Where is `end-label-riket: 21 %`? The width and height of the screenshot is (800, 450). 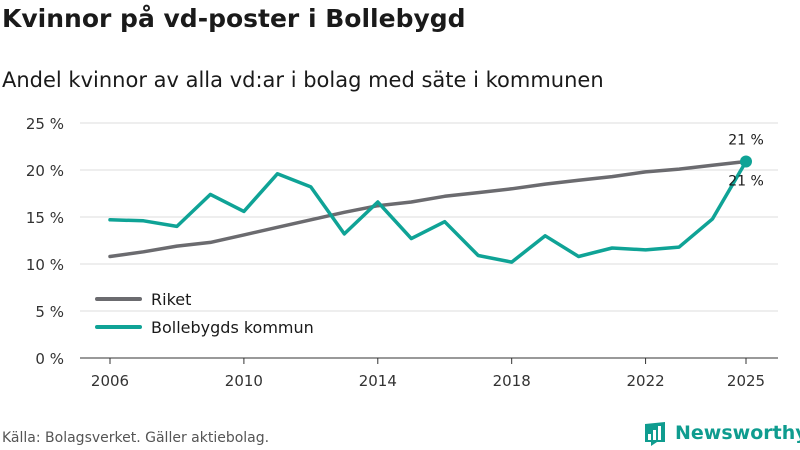
end-label-riket: 21 % is located at coordinates (746, 141).